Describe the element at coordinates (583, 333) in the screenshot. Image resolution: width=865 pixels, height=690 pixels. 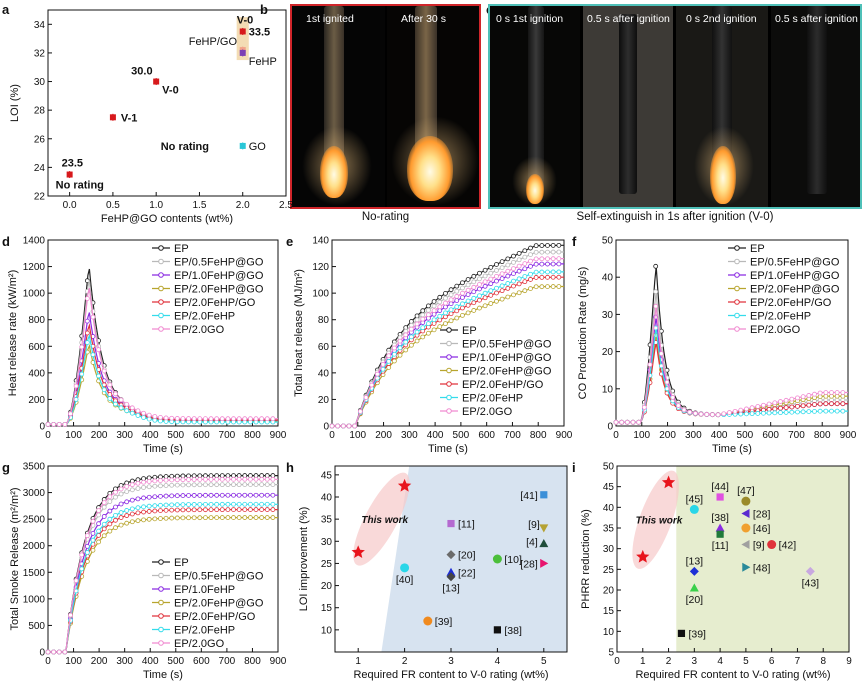
I see `y-axis-label: CO Production Rate (mg/s)` at that location.